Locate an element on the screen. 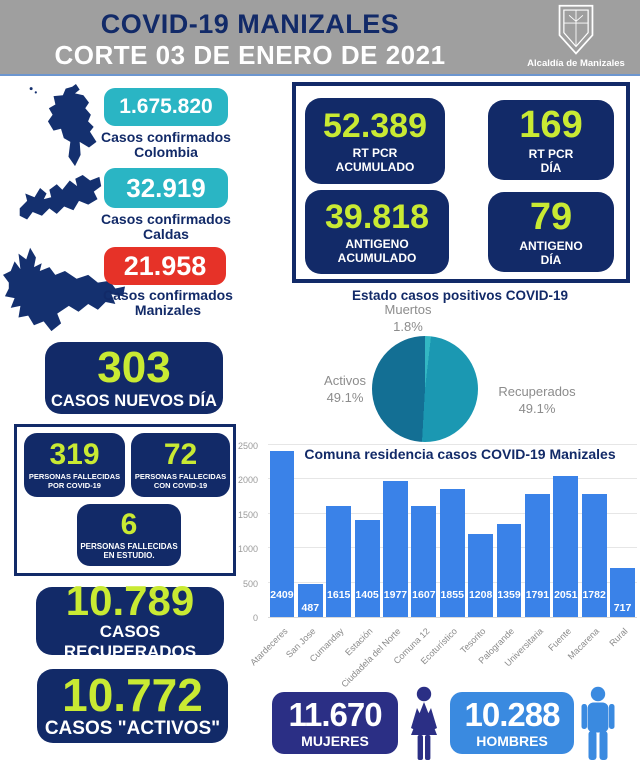  deaths-con-covid-card: 72 PERSONAS FALLECIDAS CON COVID-19 is located at coordinates (180, 465).